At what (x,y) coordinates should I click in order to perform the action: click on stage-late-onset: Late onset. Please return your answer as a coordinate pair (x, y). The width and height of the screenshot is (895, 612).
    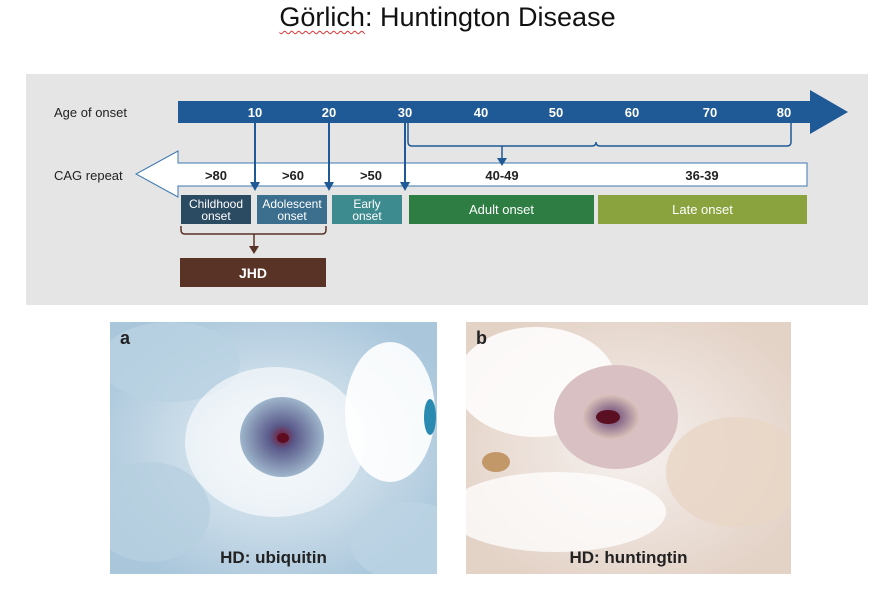
    Looking at the image, I should click on (702, 209).